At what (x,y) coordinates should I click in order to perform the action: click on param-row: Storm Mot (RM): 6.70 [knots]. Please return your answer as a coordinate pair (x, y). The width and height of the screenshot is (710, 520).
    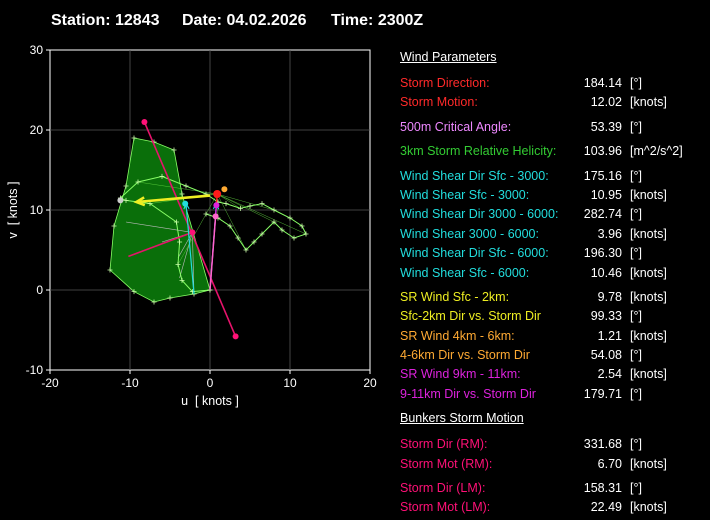
    Looking at the image, I should click on (552, 464).